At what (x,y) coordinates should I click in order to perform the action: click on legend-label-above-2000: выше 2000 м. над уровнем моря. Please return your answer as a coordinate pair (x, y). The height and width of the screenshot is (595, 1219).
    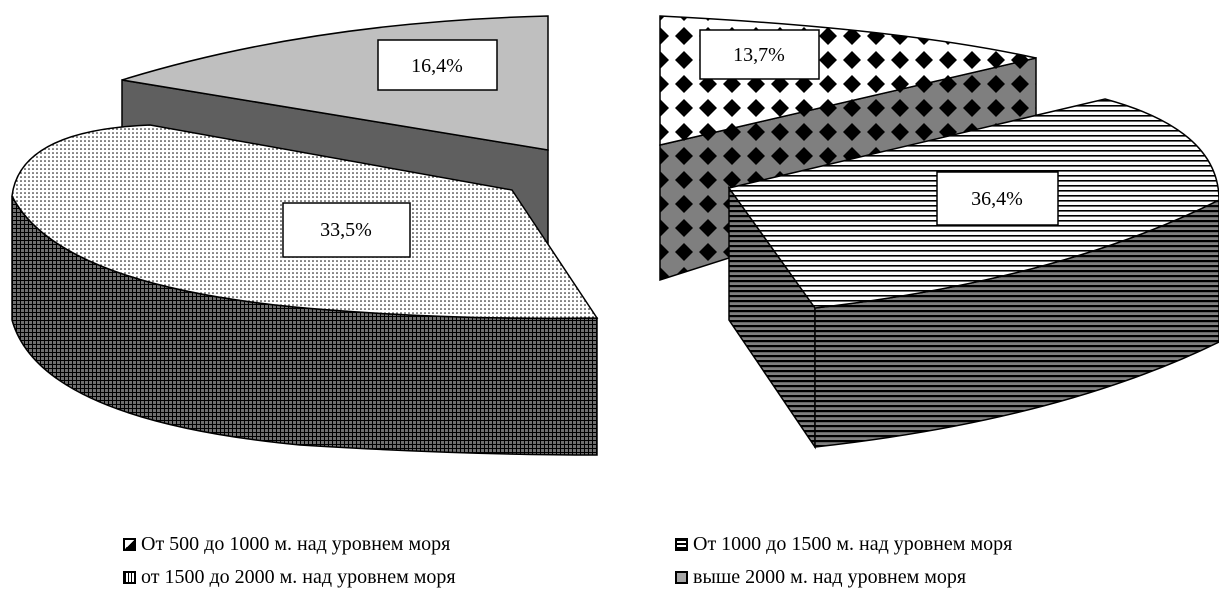
    Looking at the image, I should click on (830, 577).